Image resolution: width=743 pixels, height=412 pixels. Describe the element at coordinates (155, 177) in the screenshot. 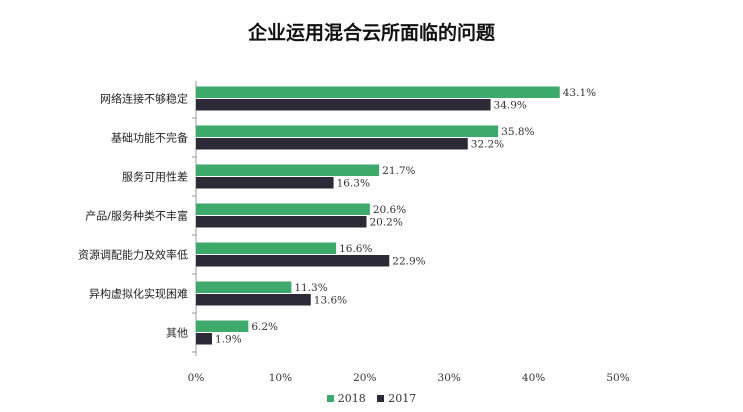

I see `category-label: 服务可用性差` at that location.